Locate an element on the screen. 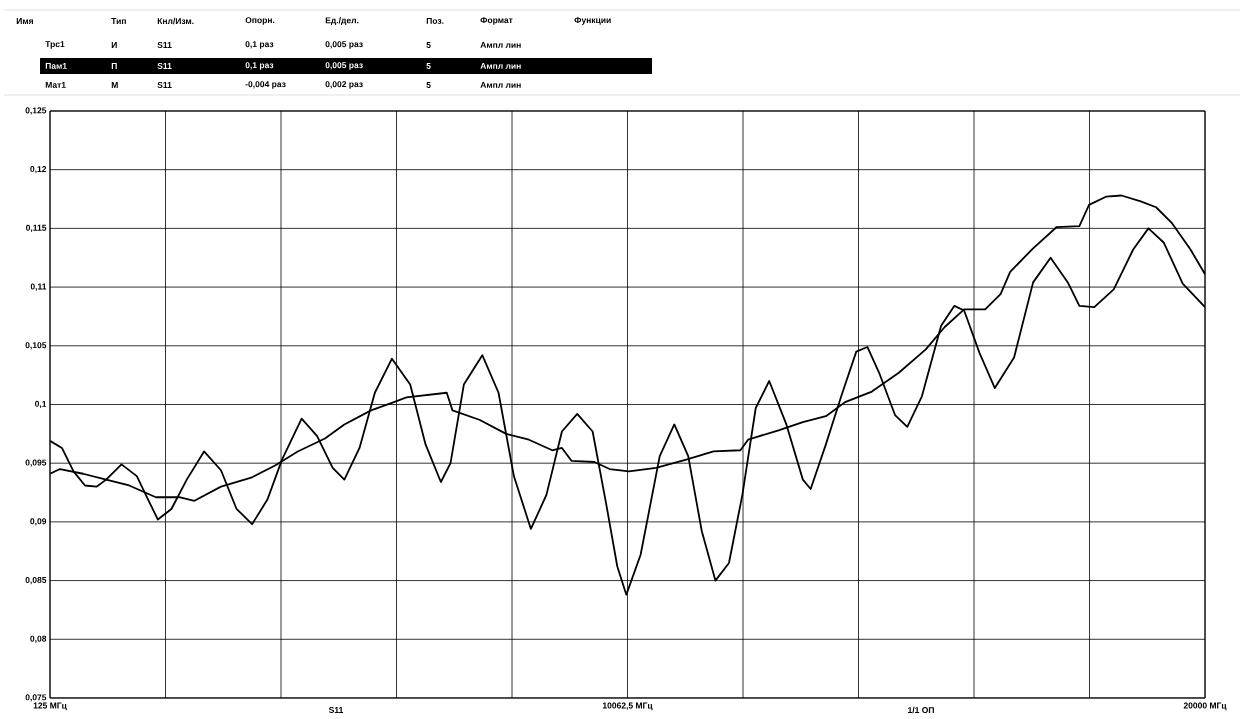  text: Поз. is located at coordinates (435, 21).